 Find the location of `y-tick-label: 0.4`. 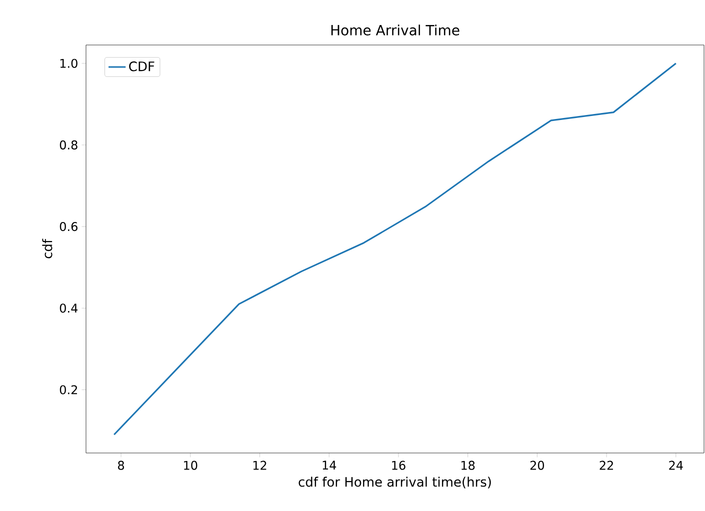

y-tick-label: 0.4 is located at coordinates (69, 308).